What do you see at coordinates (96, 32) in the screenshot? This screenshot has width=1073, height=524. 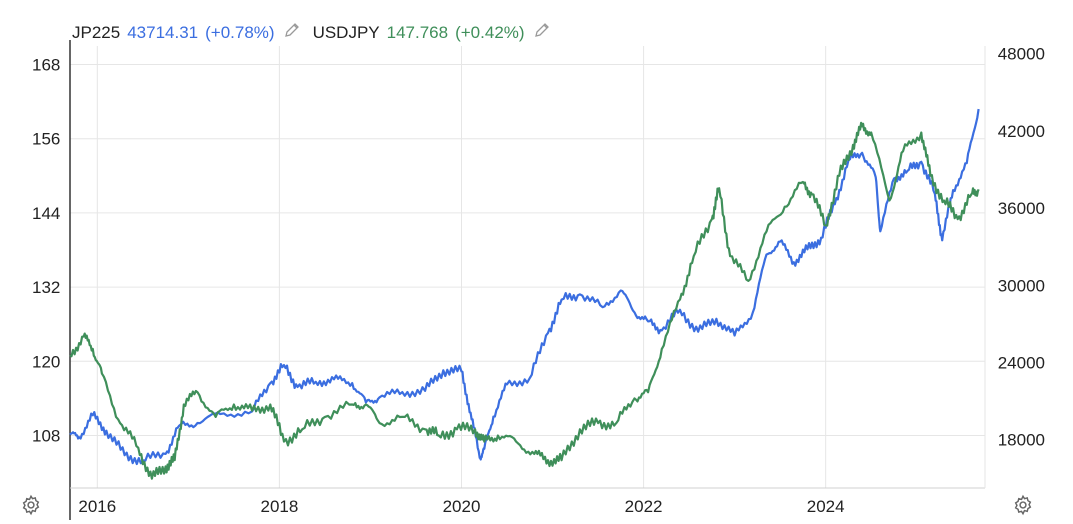 I see `legend-jp225-symbol: JP225` at bounding box center [96, 32].